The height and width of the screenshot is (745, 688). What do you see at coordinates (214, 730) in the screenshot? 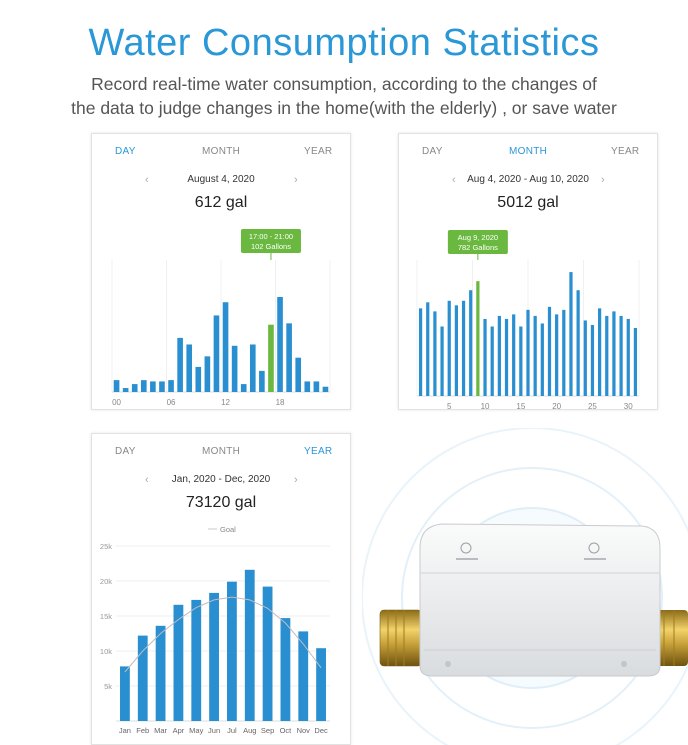
I see `x-tick-label: Jun` at bounding box center [214, 730].